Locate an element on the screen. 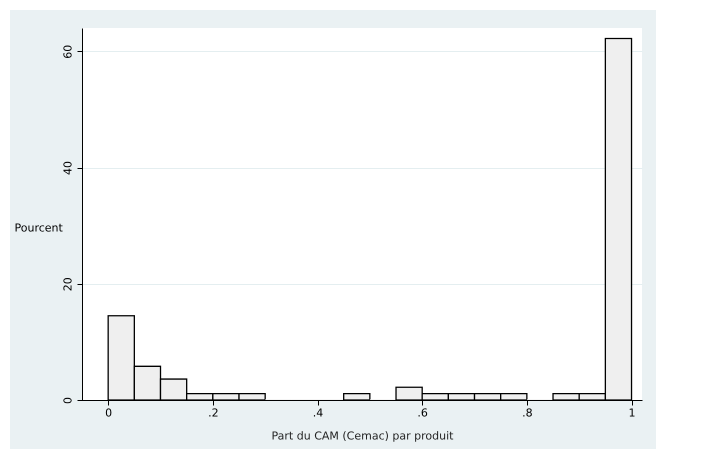 This screenshot has width=702, height=461. y-axis-title: Pourcent is located at coordinates (39, 228).